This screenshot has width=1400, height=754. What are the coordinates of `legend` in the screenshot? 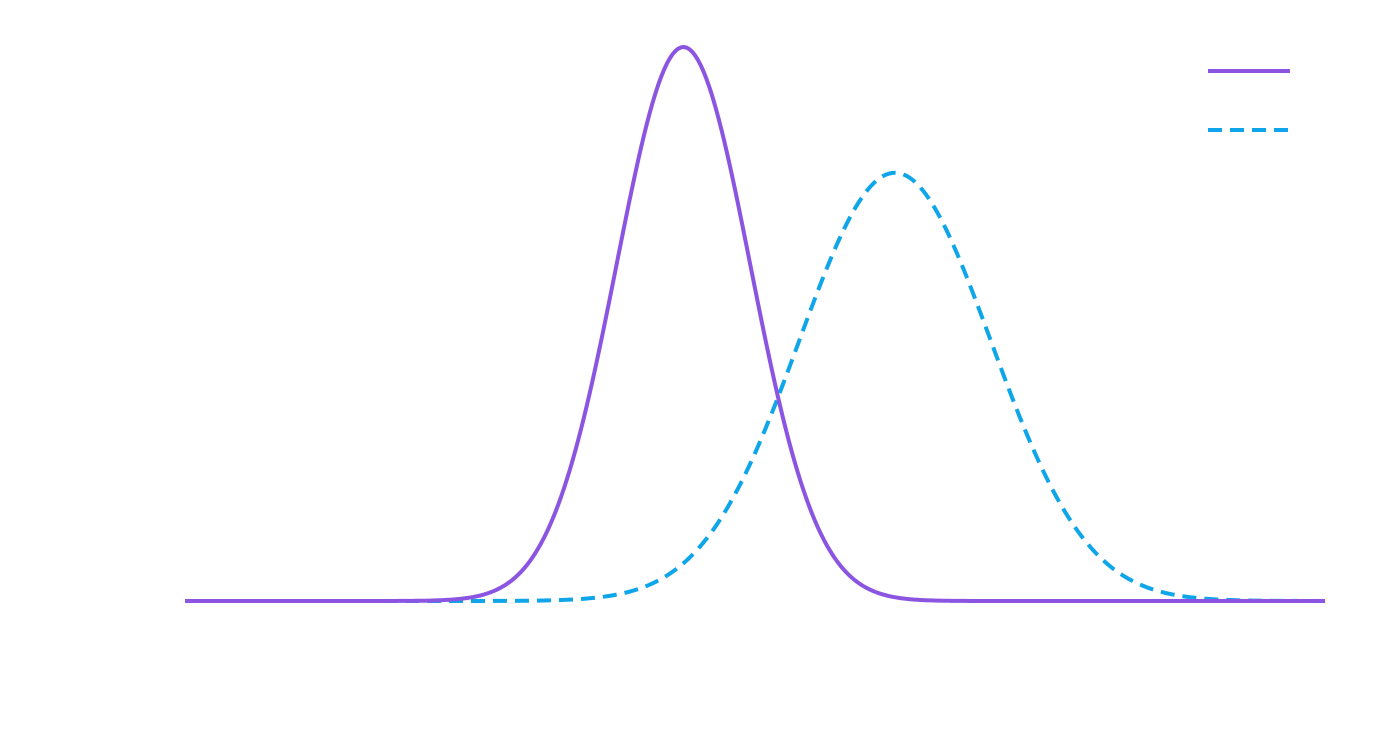 It's located at (1249, 100).